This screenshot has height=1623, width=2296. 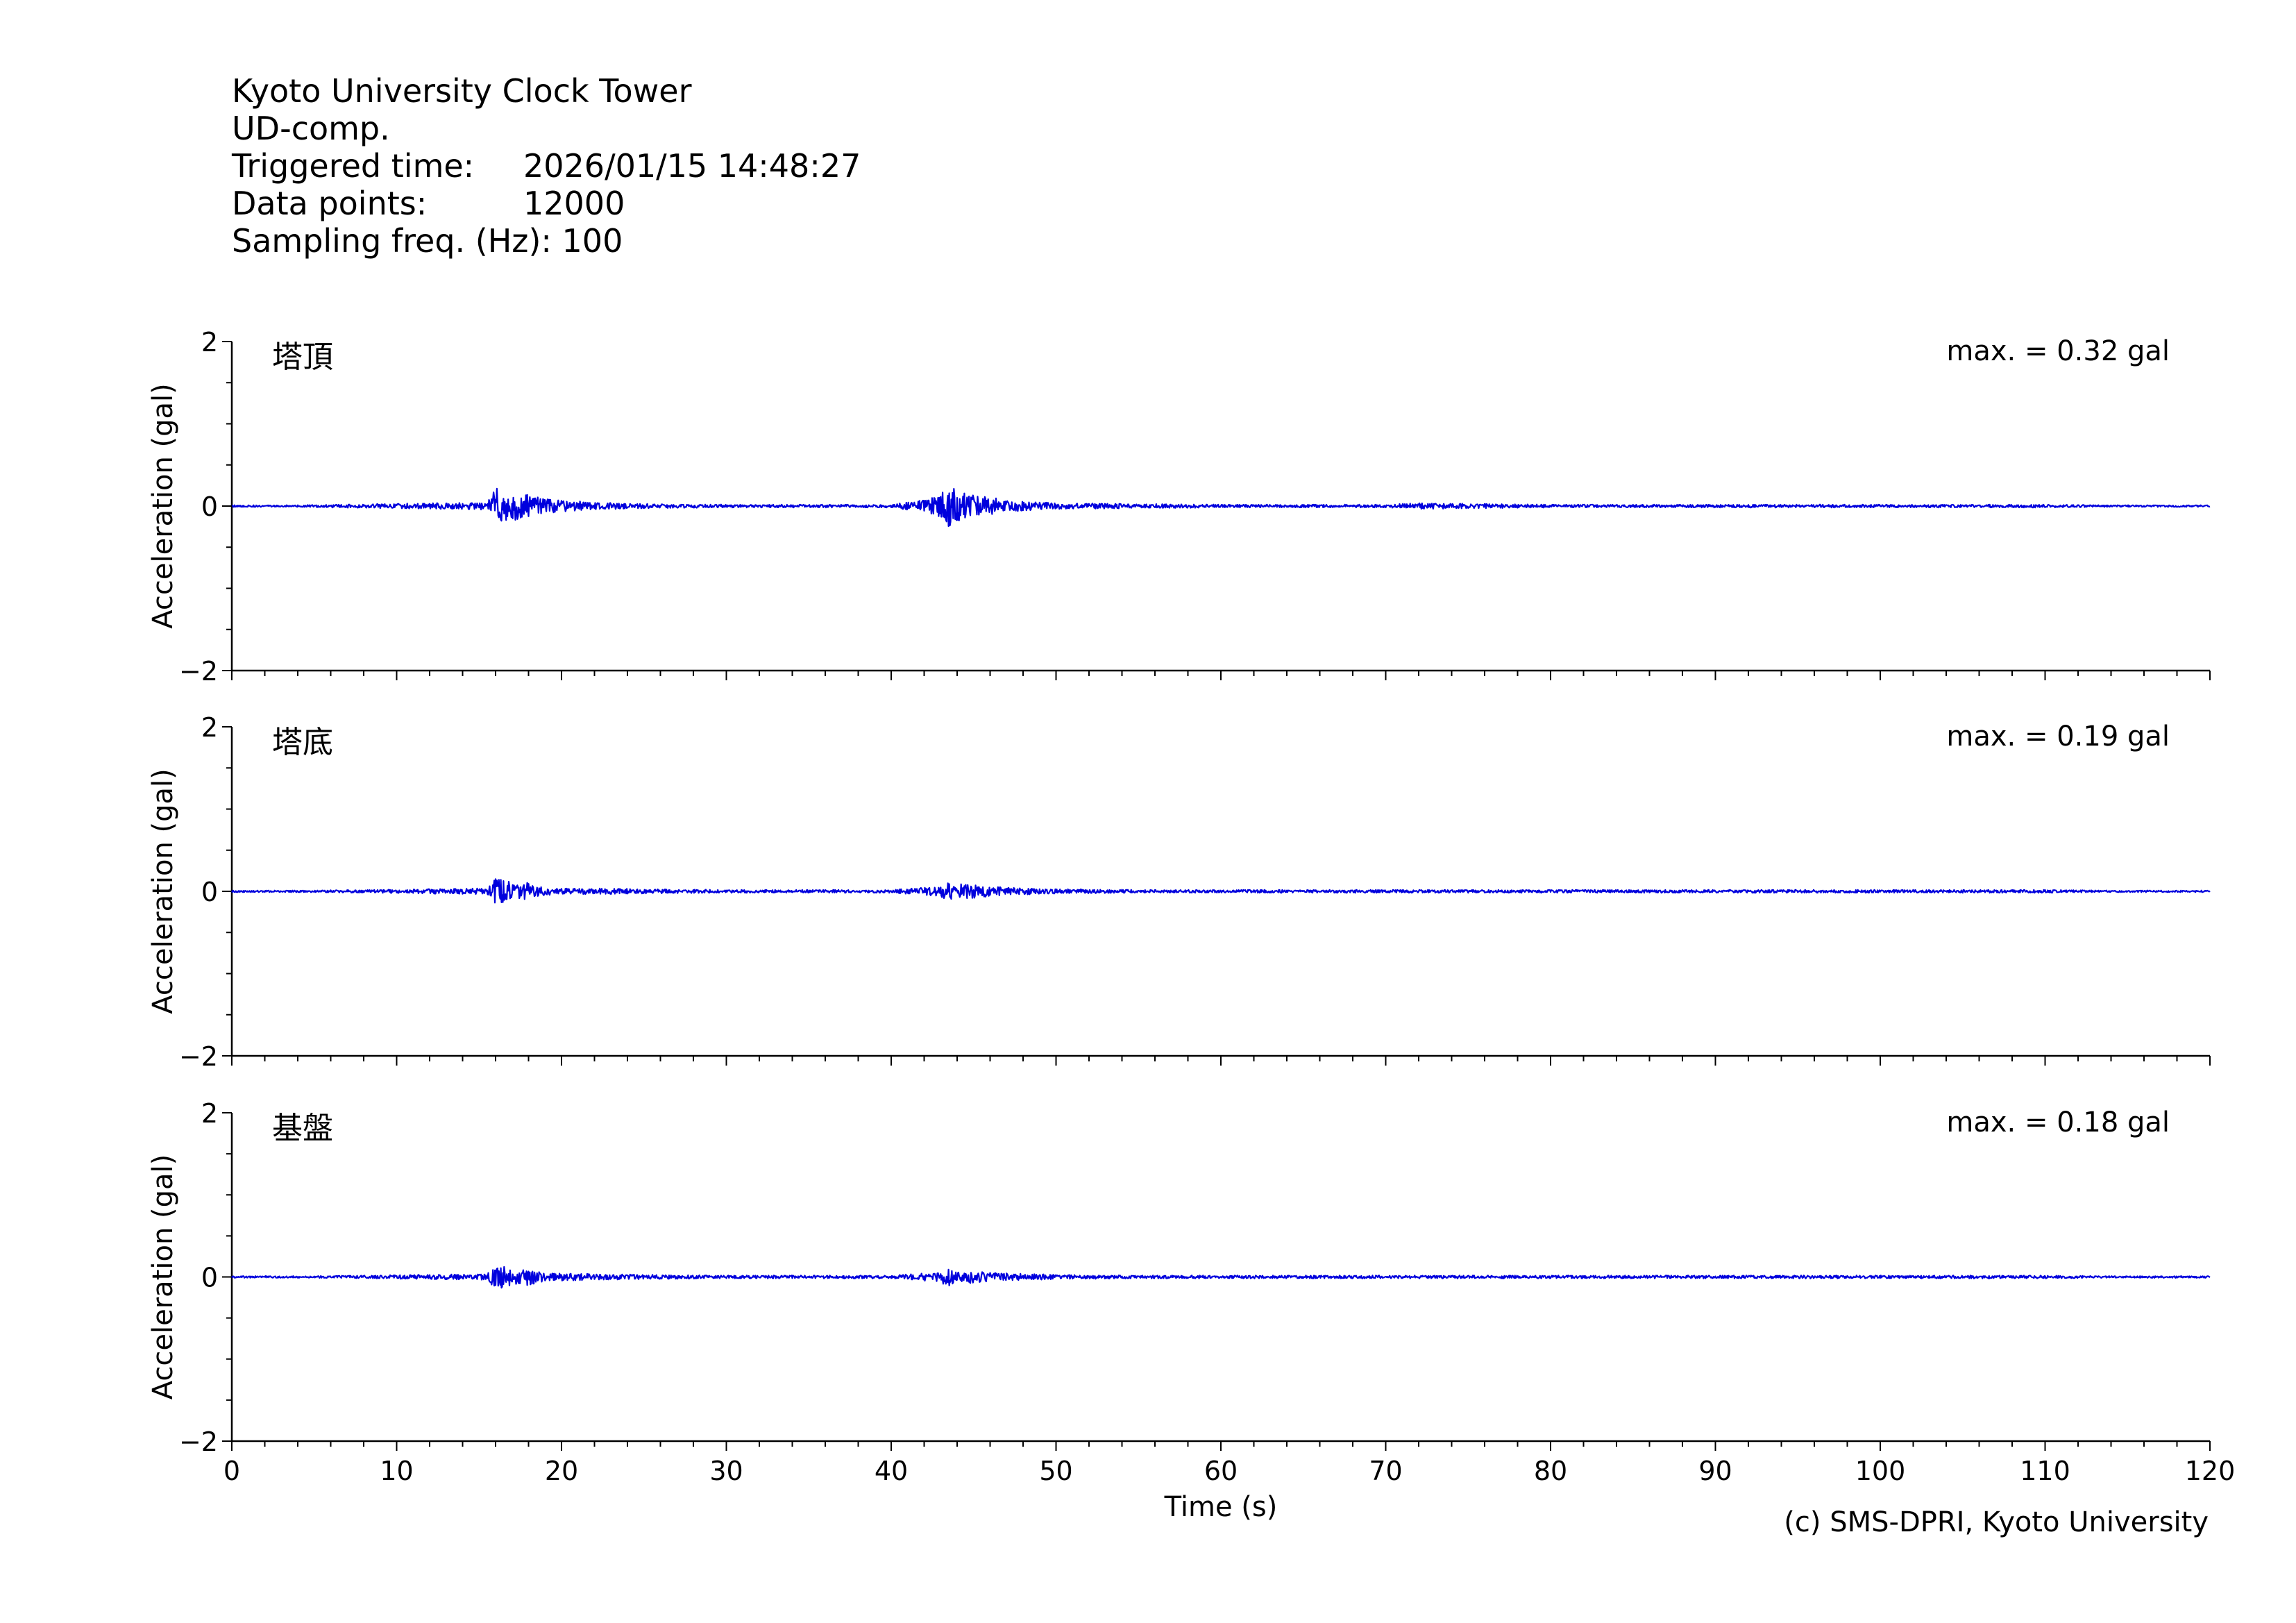 What do you see at coordinates (592, 241) in the screenshot?
I see `sampling-freq-value: 100` at bounding box center [592, 241].